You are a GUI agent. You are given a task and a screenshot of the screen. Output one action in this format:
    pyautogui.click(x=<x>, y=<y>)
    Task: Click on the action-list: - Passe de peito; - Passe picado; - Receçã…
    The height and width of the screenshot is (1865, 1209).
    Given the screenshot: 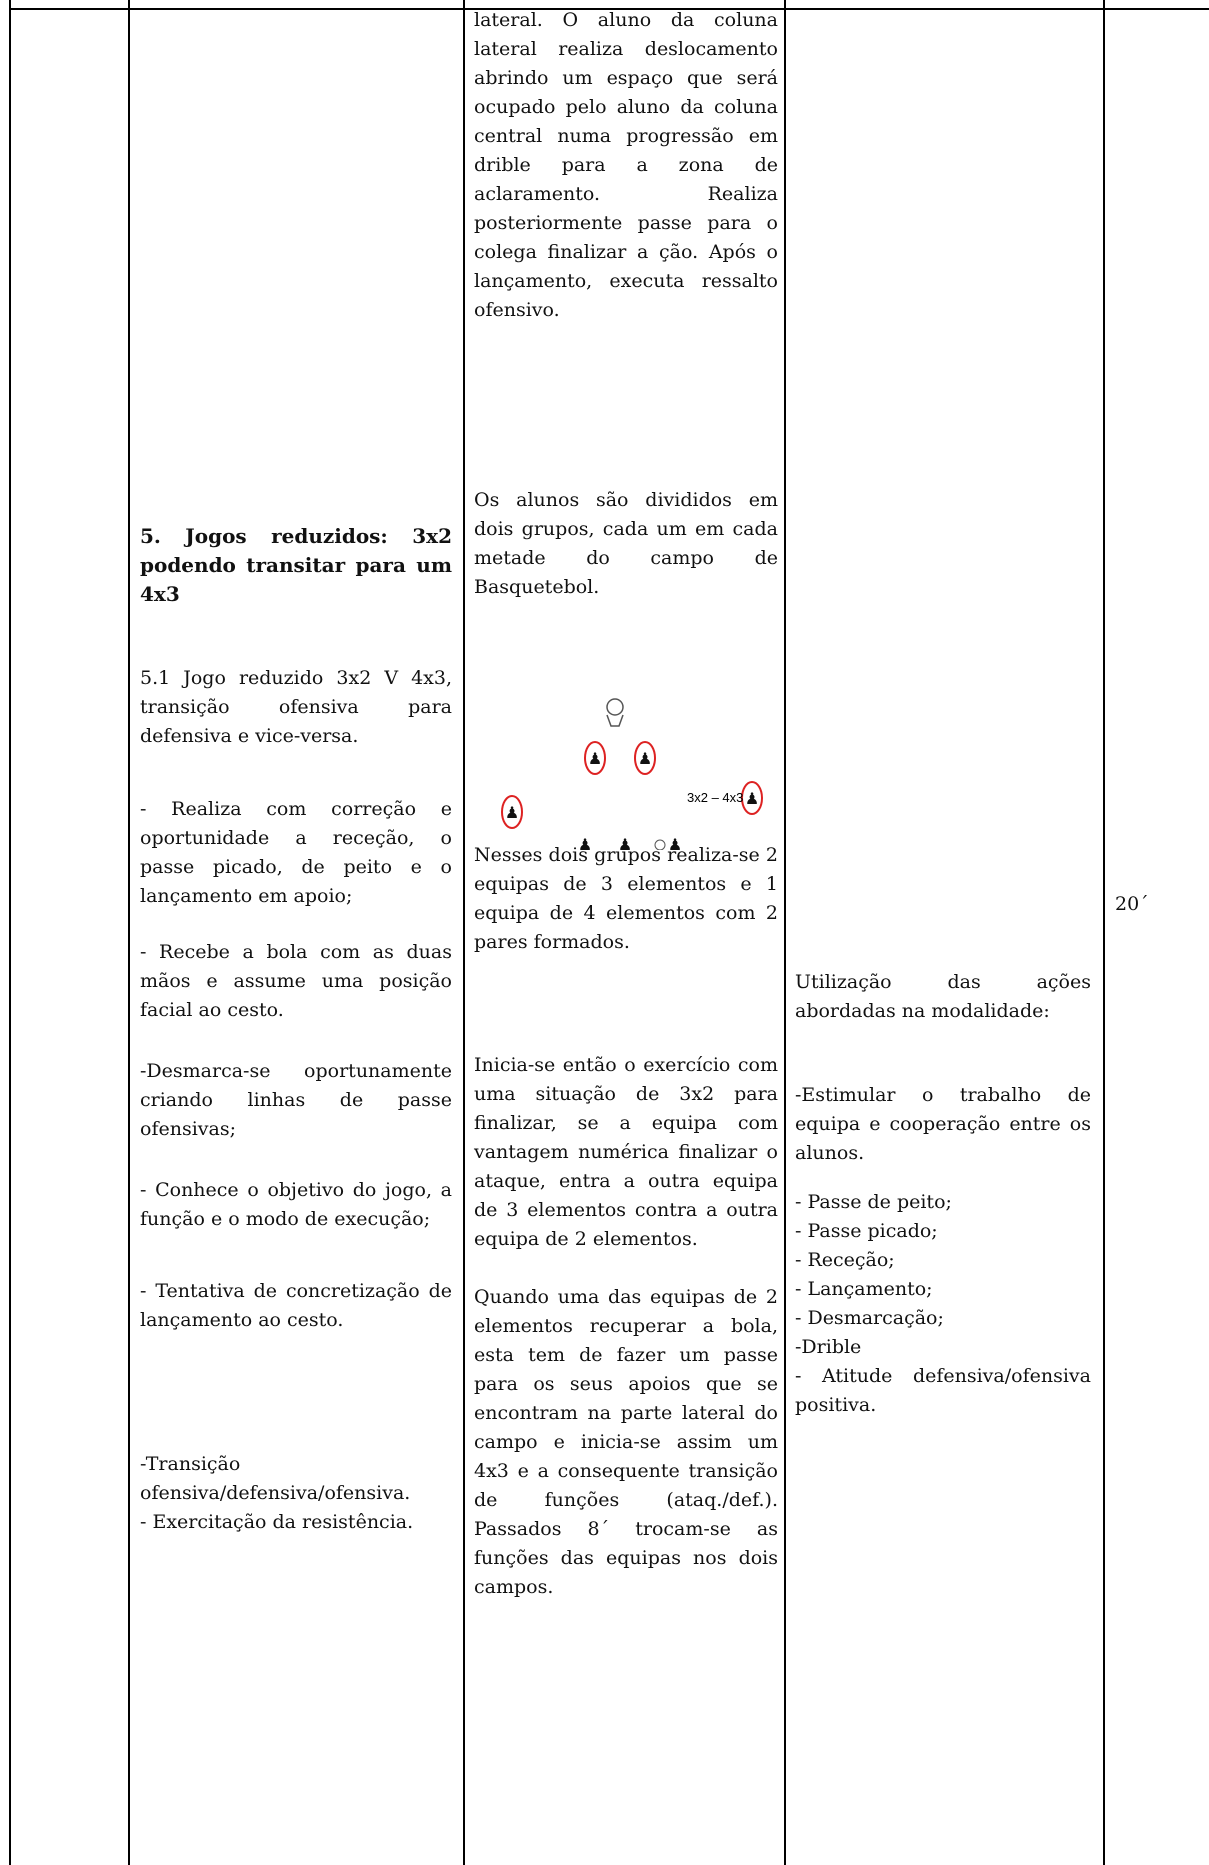 What is the action you would take?
    pyautogui.click(x=943, y=1304)
    